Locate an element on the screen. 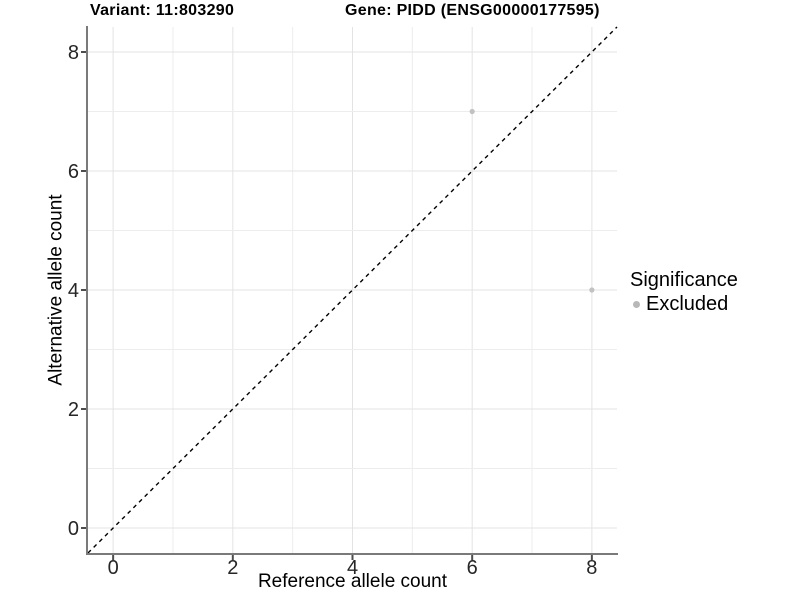 The height and width of the screenshot is (600, 800). x-tick-label: 4 is located at coordinates (352, 568).